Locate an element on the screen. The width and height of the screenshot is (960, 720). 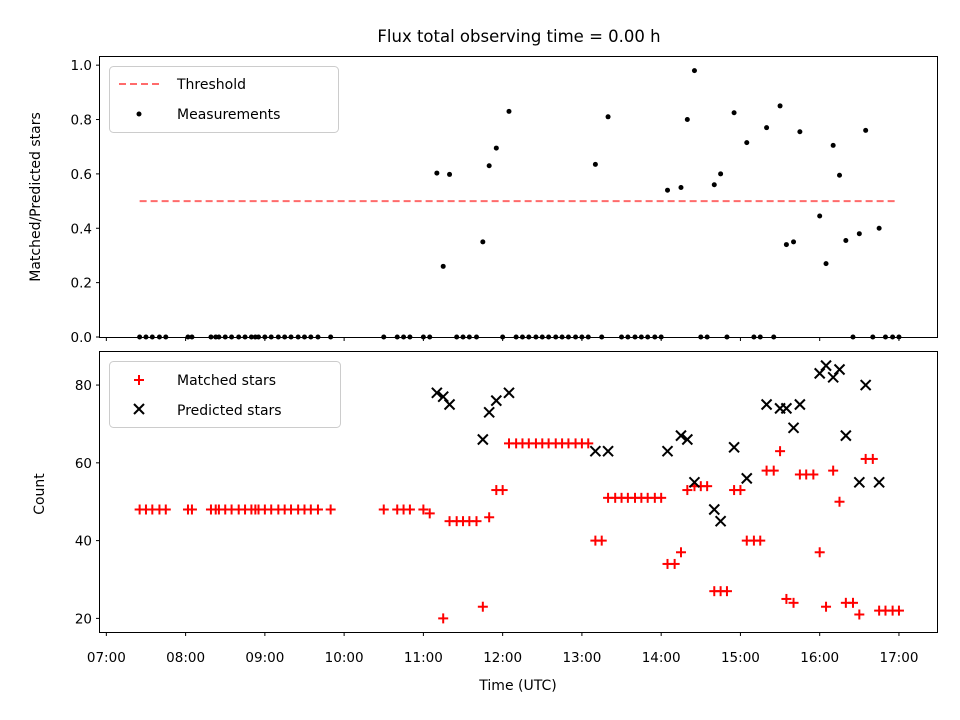
bottom-legend-box is located at coordinates (225, 394).